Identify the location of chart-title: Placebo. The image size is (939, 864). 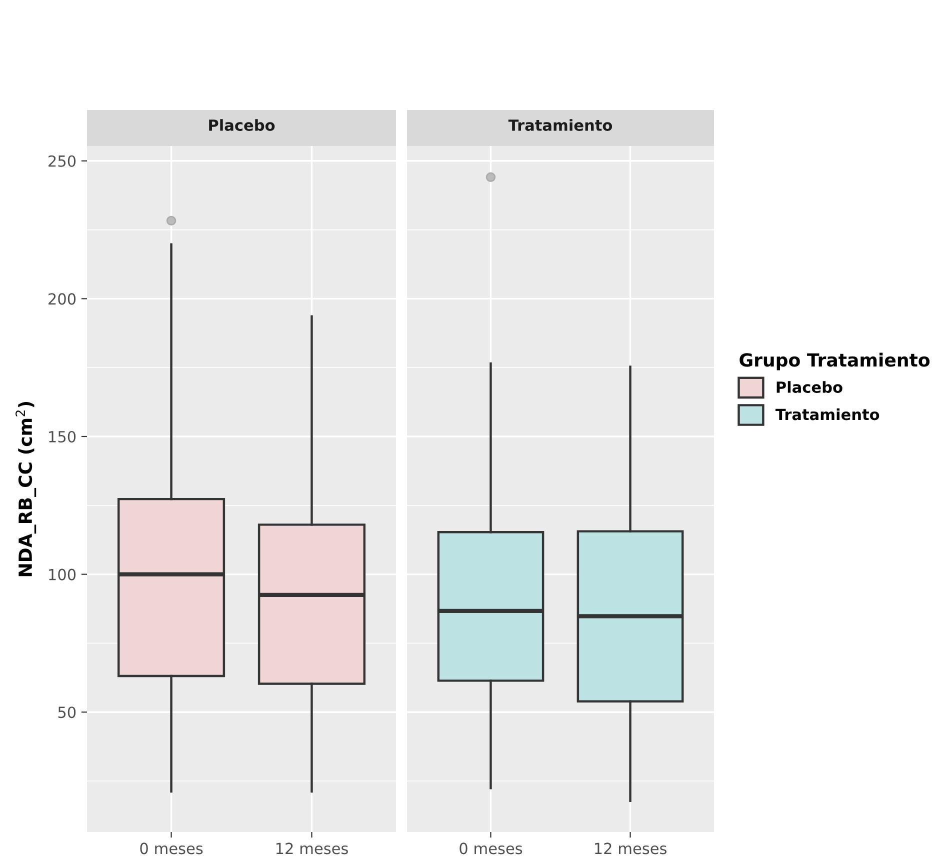
(242, 125).